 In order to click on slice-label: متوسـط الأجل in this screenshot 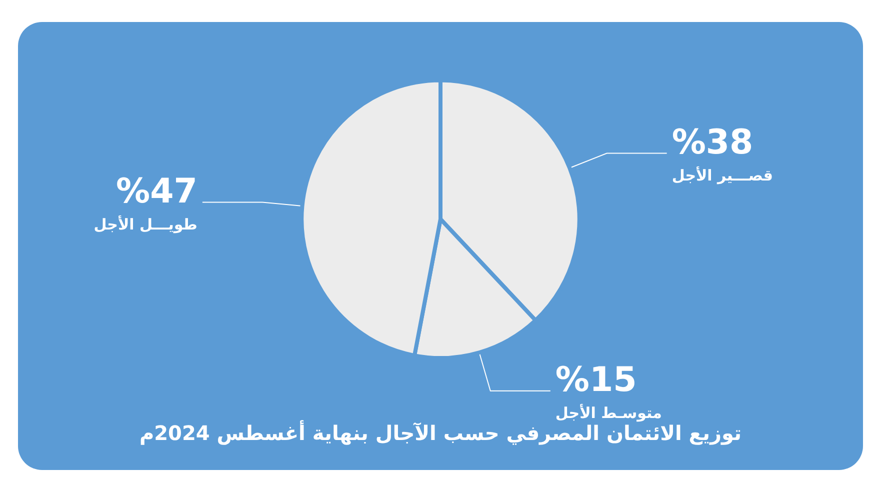, I will do `click(608, 412)`.